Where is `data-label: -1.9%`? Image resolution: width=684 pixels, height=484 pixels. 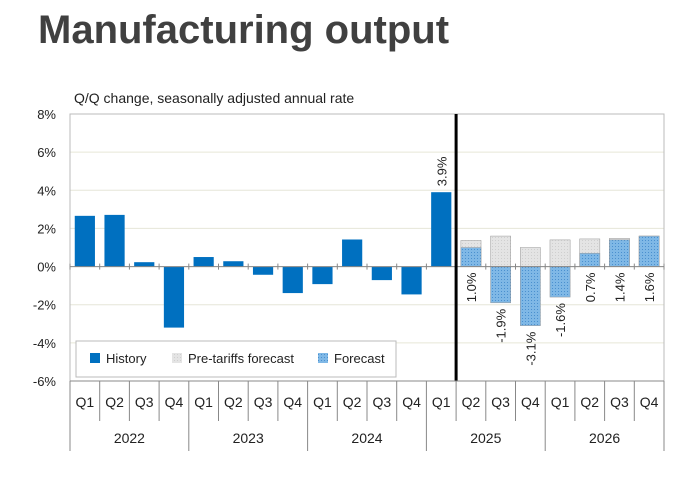
data-label: -1.9% is located at coordinates (501, 325).